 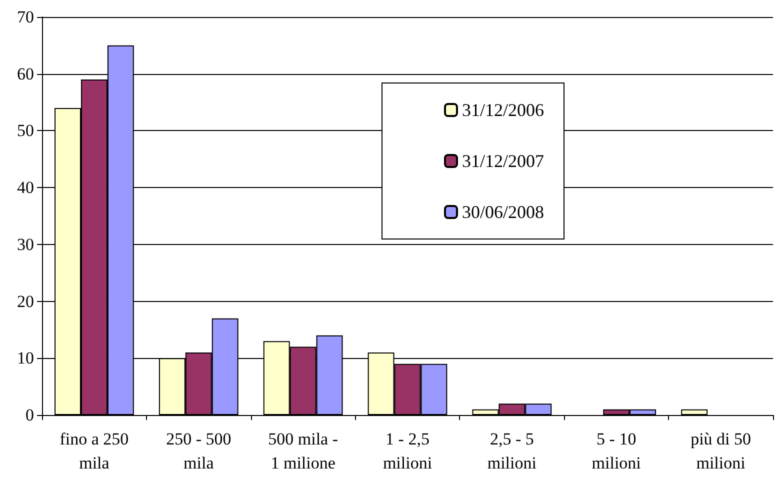 I want to click on bar, so click(x=694, y=412).